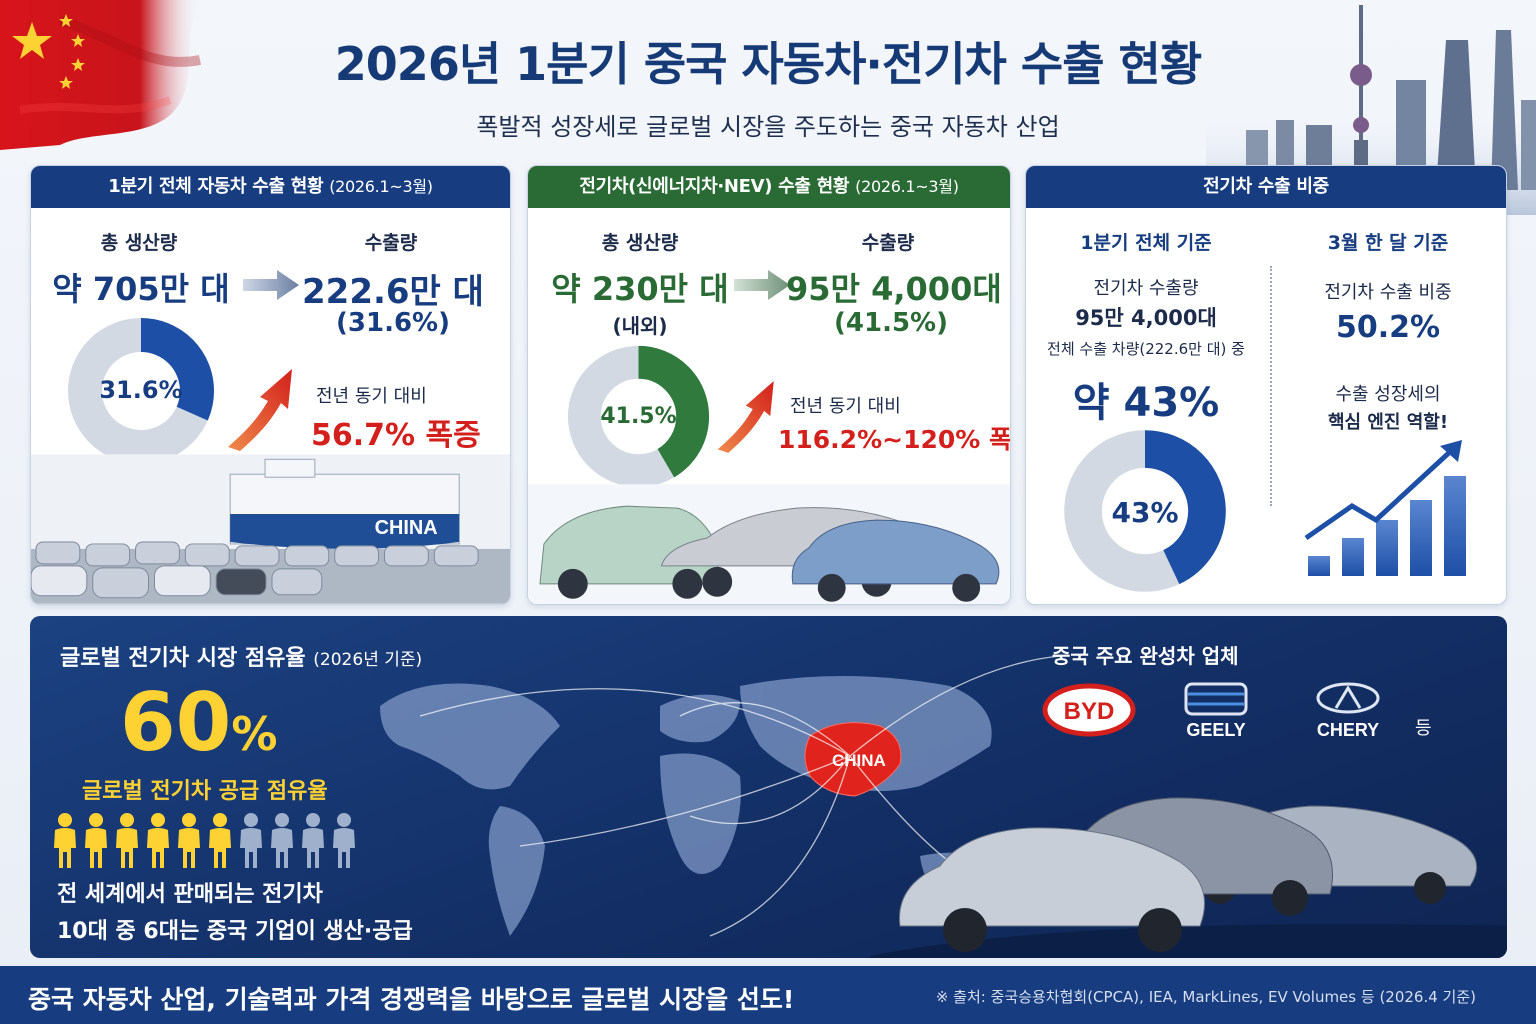 The width and height of the screenshot is (1536, 1024). Describe the element at coordinates (891, 323) in the screenshot. I see `nev-export-share: (41.5%)` at that location.